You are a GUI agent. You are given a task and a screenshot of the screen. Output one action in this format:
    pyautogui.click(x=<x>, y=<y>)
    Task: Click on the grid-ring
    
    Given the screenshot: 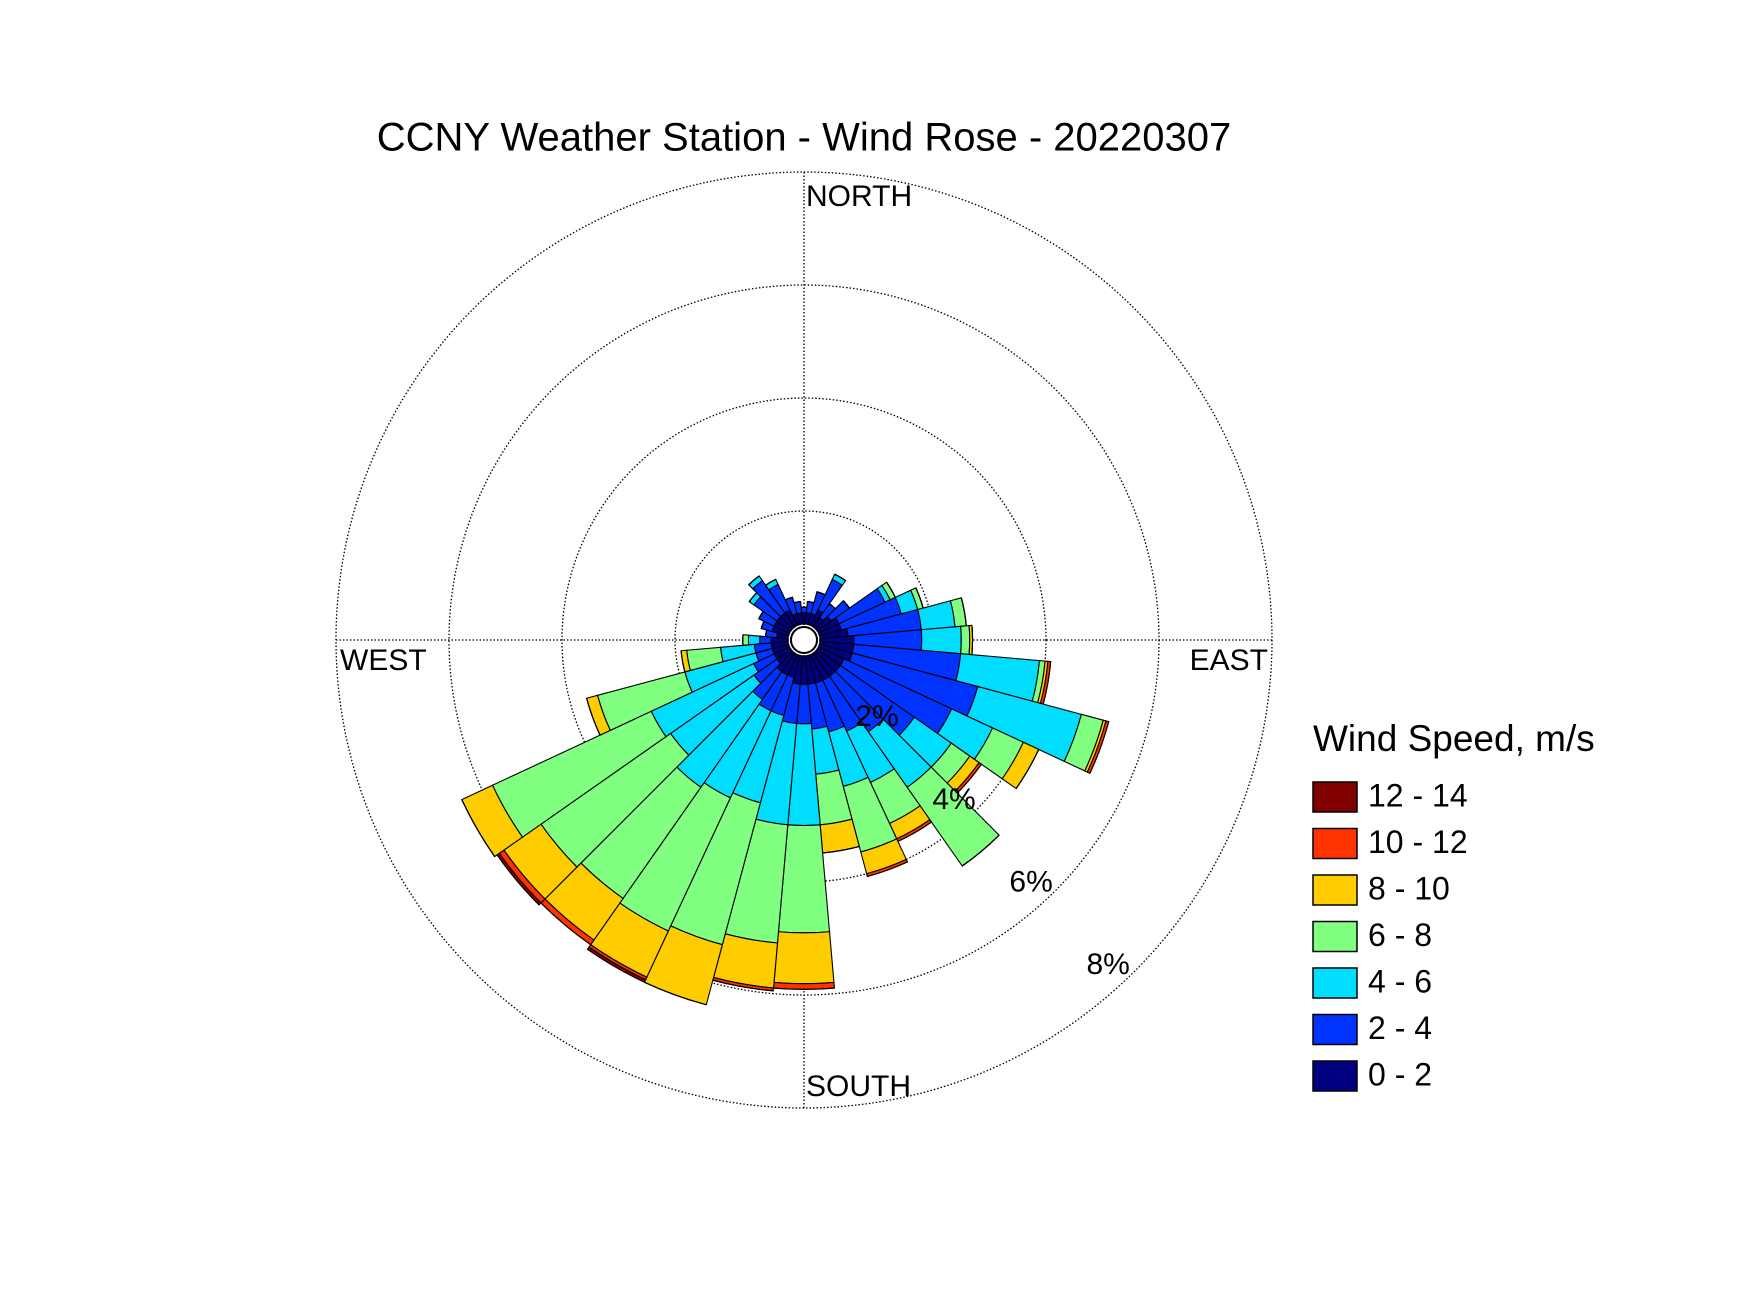 What is the action you would take?
    pyautogui.click(x=804, y=640)
    